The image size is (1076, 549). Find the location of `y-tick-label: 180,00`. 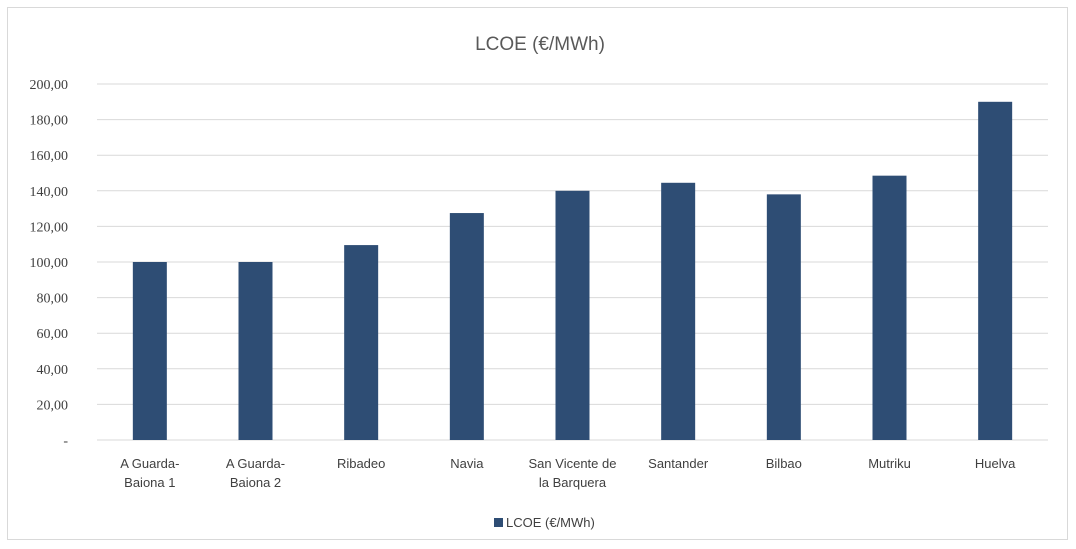

y-tick-label: 180,00 is located at coordinates (49, 121).